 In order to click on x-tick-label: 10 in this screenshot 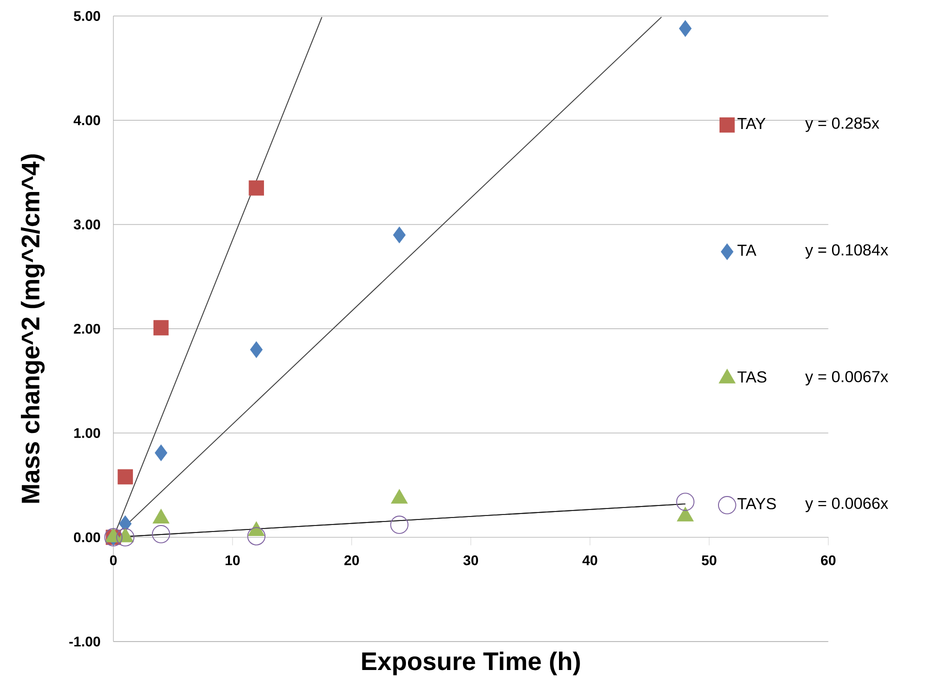, I will do `click(233, 560)`.